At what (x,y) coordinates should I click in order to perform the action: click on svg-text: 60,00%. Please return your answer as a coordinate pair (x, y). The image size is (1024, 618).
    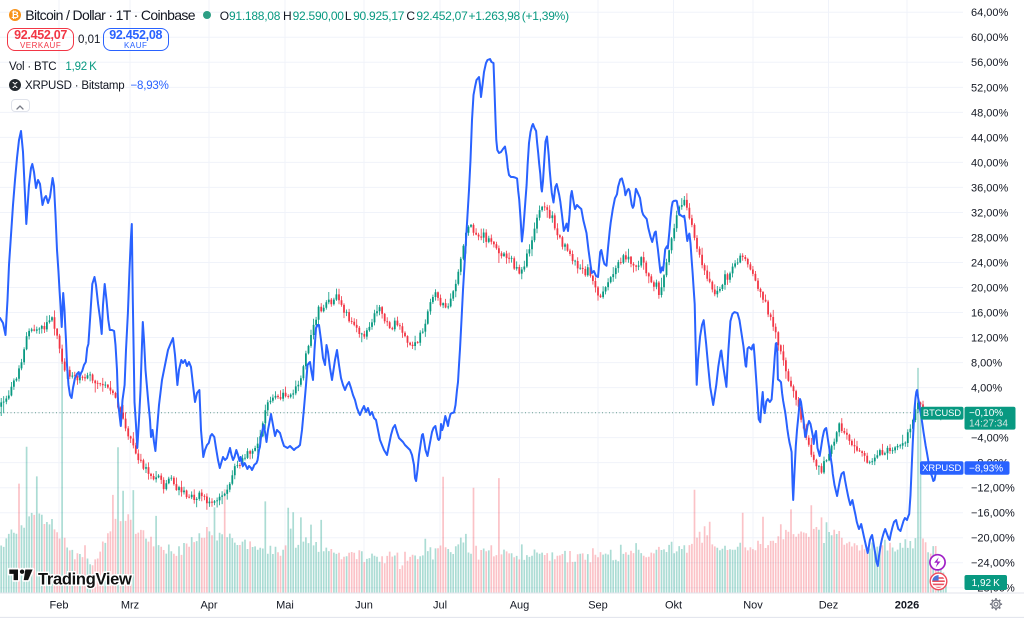
    Looking at the image, I should click on (990, 38).